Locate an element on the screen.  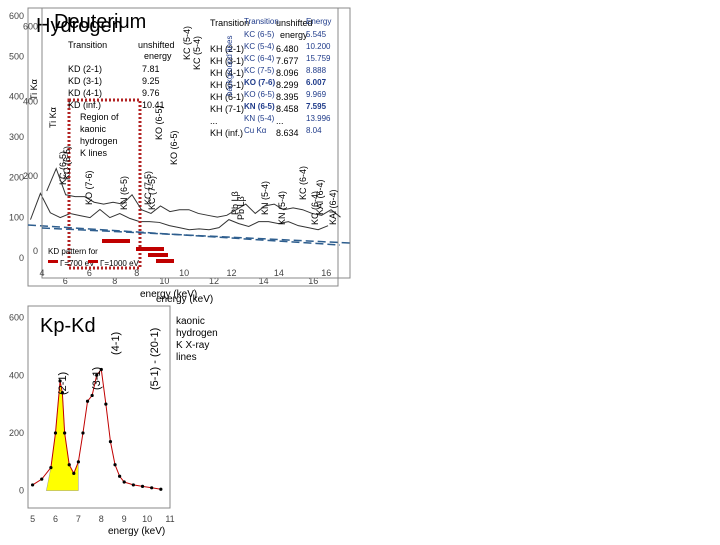
hydrogen-line-label: KC (5-4) is located at coordinates (187, 43).